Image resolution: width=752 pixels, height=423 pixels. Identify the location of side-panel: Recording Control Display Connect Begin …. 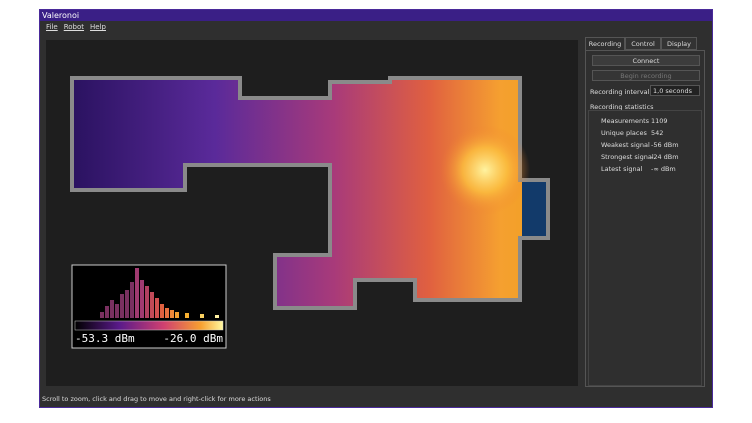
(646, 212).